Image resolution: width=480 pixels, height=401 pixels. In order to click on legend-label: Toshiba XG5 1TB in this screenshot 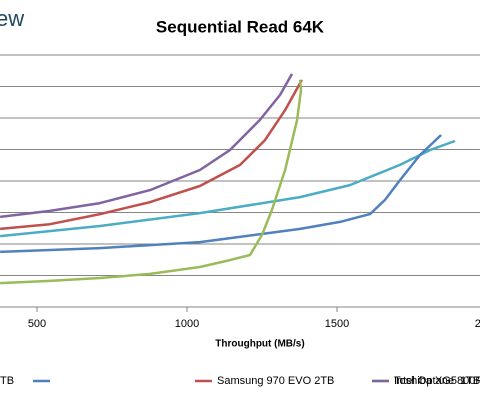, I will do `click(437, 381)`.